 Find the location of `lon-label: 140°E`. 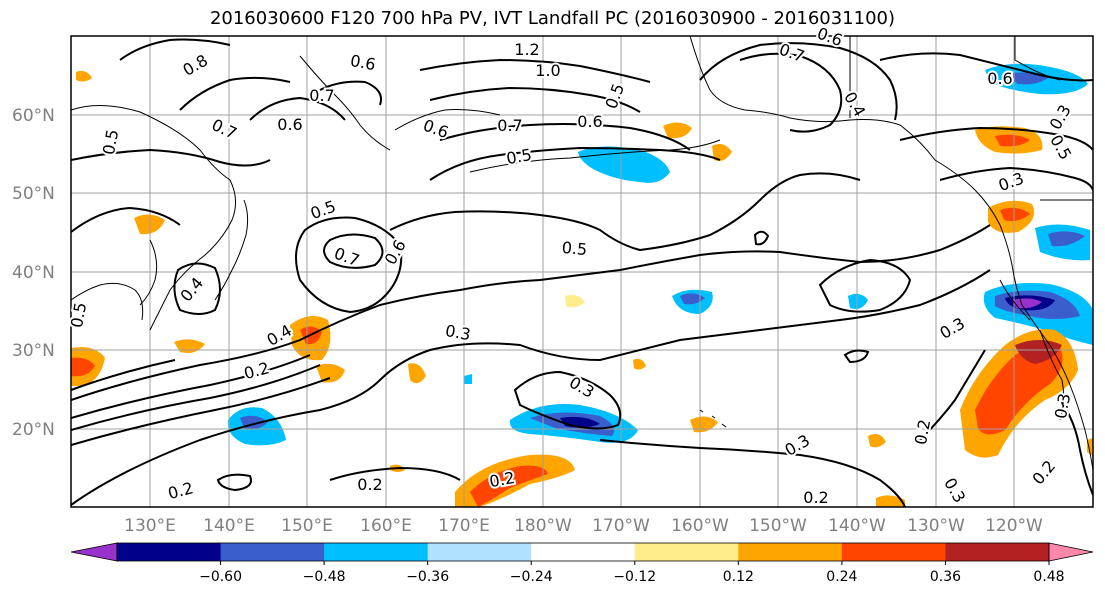

lon-label: 140°E is located at coordinates (229, 526).